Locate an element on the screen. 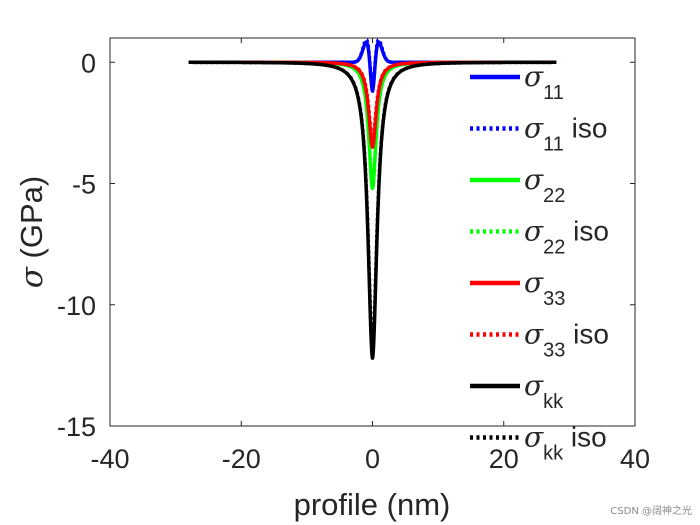 This screenshot has width=700, height=525. x-tick-label: 40 is located at coordinates (635, 459).